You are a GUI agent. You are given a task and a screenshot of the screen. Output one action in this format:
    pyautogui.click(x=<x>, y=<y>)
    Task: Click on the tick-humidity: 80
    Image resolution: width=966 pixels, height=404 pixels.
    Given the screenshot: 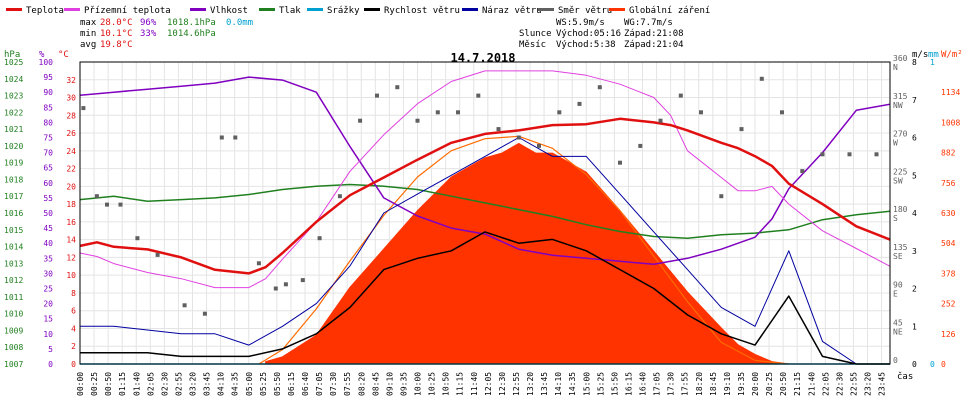 What is the action you would take?
    pyautogui.click(x=48, y=122)
    